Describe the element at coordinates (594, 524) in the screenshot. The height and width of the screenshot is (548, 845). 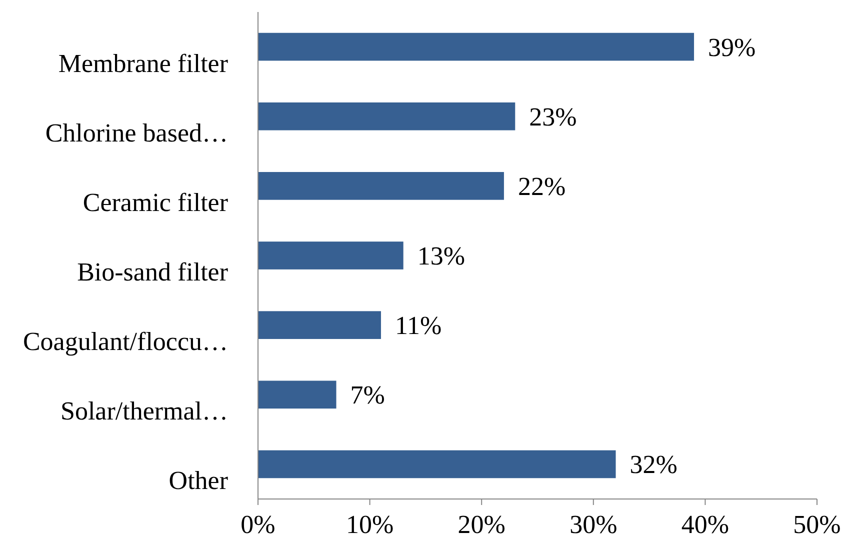
I see `x-tick-label: 30%` at that location.